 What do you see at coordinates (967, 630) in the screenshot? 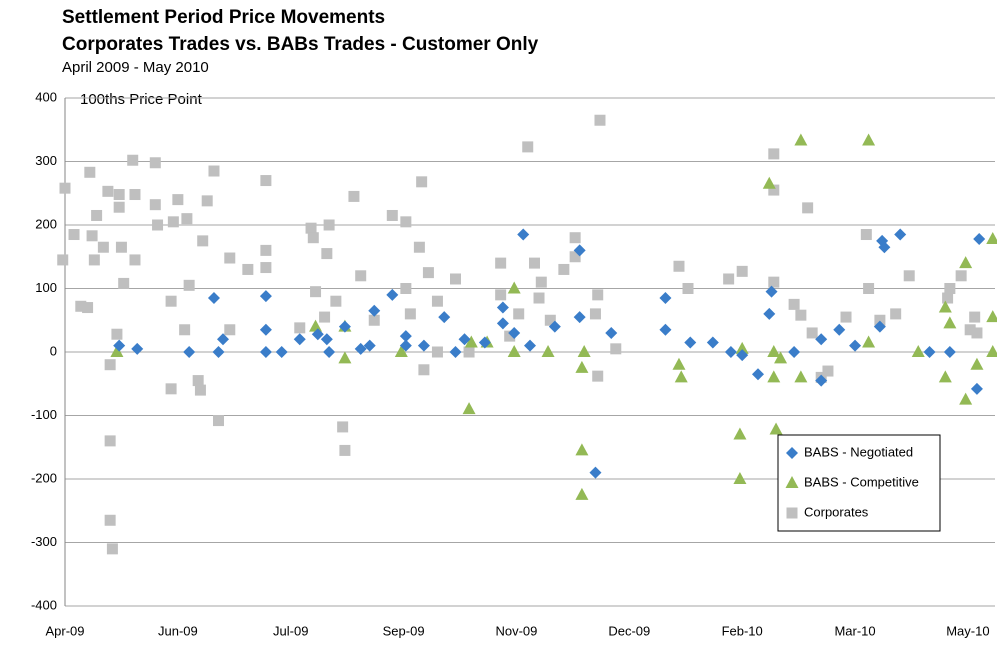
I see `x-tick-label: May-10` at bounding box center [967, 630].